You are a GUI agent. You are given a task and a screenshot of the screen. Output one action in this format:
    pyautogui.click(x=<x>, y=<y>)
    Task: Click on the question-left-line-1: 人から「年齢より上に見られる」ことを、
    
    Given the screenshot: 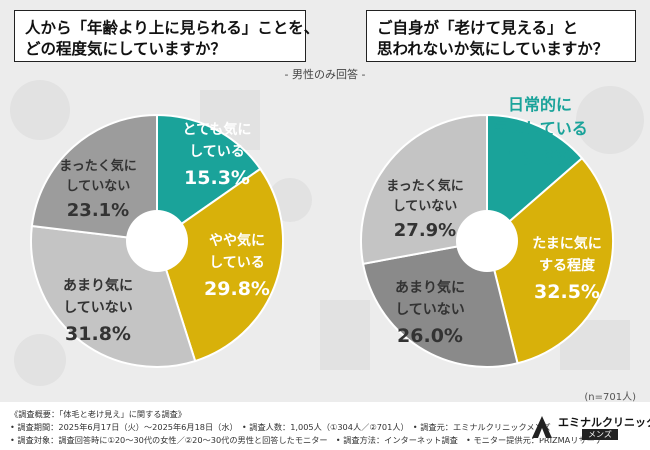 What is the action you would take?
    pyautogui.click(x=172, y=28)
    